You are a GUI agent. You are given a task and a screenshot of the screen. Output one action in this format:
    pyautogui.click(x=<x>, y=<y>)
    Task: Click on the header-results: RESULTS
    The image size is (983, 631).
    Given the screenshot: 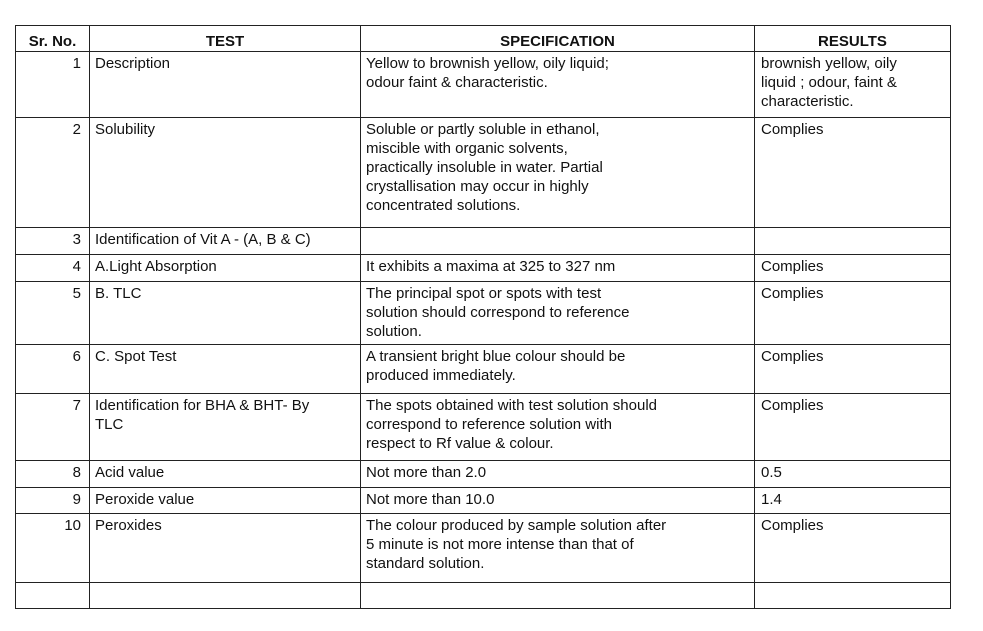 What is the action you would take?
    pyautogui.click(x=852, y=38)
    